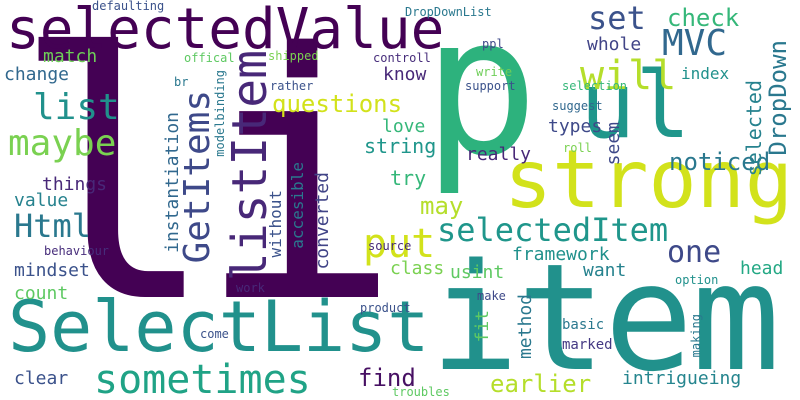 This screenshot has height=400, width=800. Describe the element at coordinates (705, 73) in the screenshot. I see `word-index: index` at that location.